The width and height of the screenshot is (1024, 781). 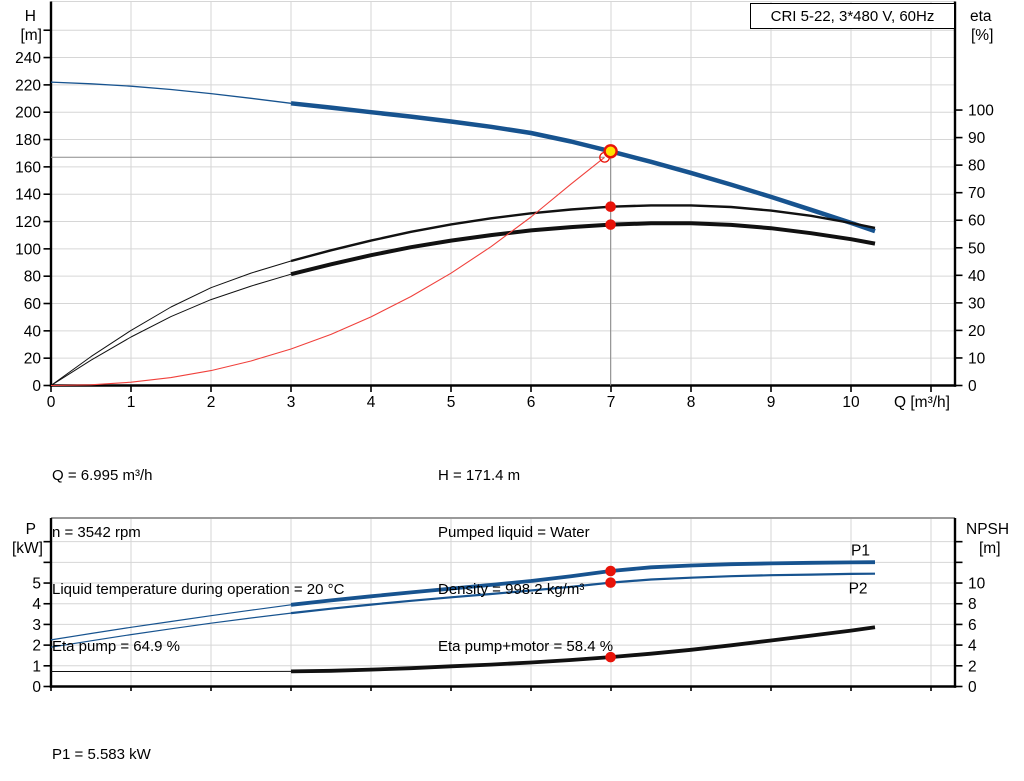 What do you see at coordinates (36, 666) in the screenshot?
I see `p-axis-tick-label: 1` at bounding box center [36, 666].